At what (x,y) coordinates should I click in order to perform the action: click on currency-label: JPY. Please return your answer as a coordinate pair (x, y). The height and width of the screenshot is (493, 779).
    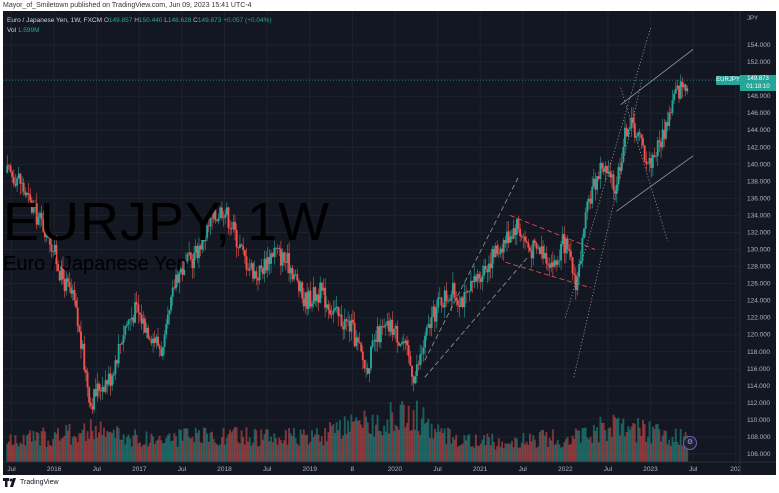
    Looking at the image, I should click on (753, 19).